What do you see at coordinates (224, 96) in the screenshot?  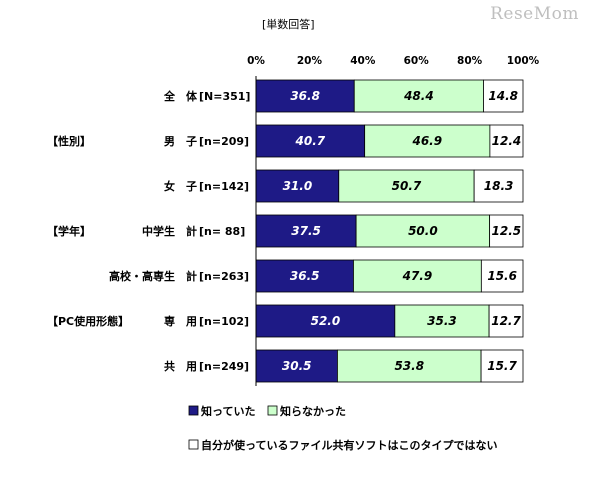 I see `category-n-label: [N=351]` at bounding box center [224, 96].